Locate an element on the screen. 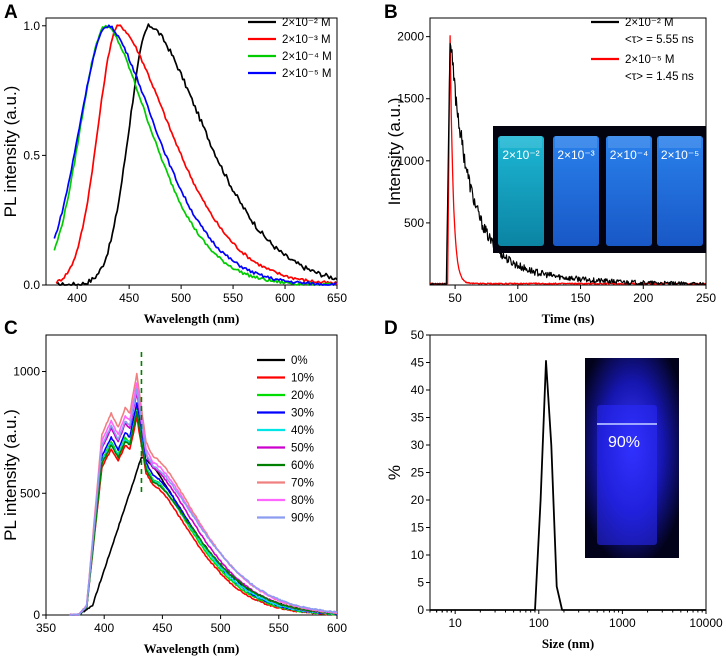 This screenshot has height=662, width=726. x-tick-label: 10000 is located at coordinates (706, 623).